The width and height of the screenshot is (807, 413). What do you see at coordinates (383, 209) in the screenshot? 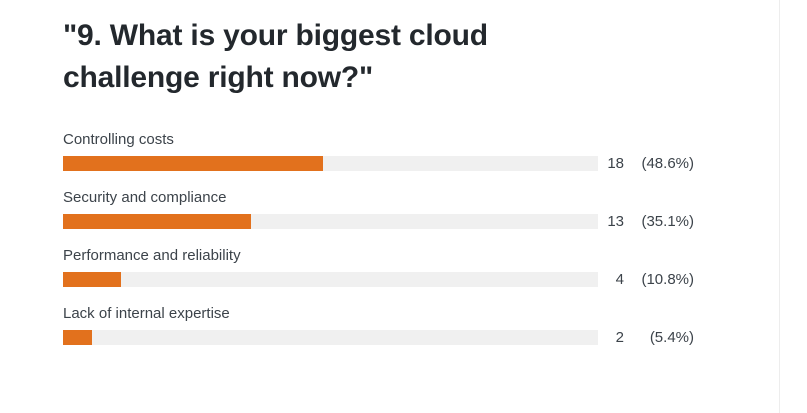
I see `result-row: Security and compliance 13 (35.1%)` at bounding box center [383, 209].